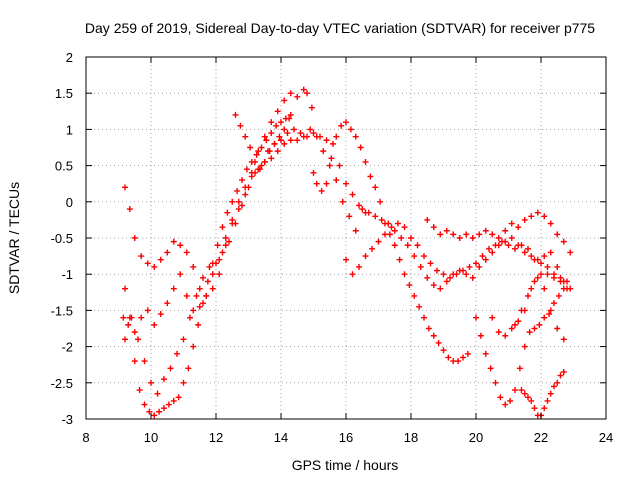 The height and width of the screenshot is (480, 640). I want to click on y-tick-label: 0.5, so click(64, 166).